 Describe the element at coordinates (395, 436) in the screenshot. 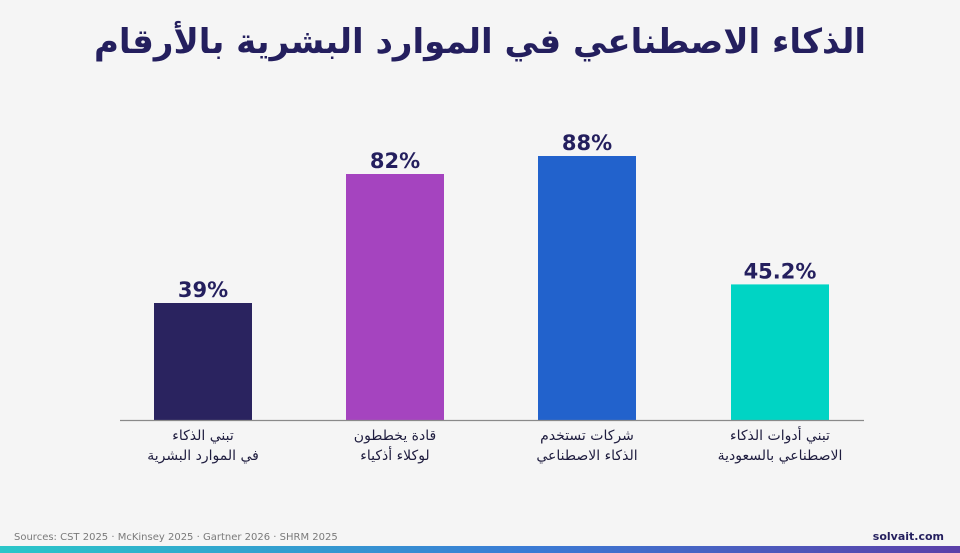

I see `category-label: قادة يخططون` at that location.